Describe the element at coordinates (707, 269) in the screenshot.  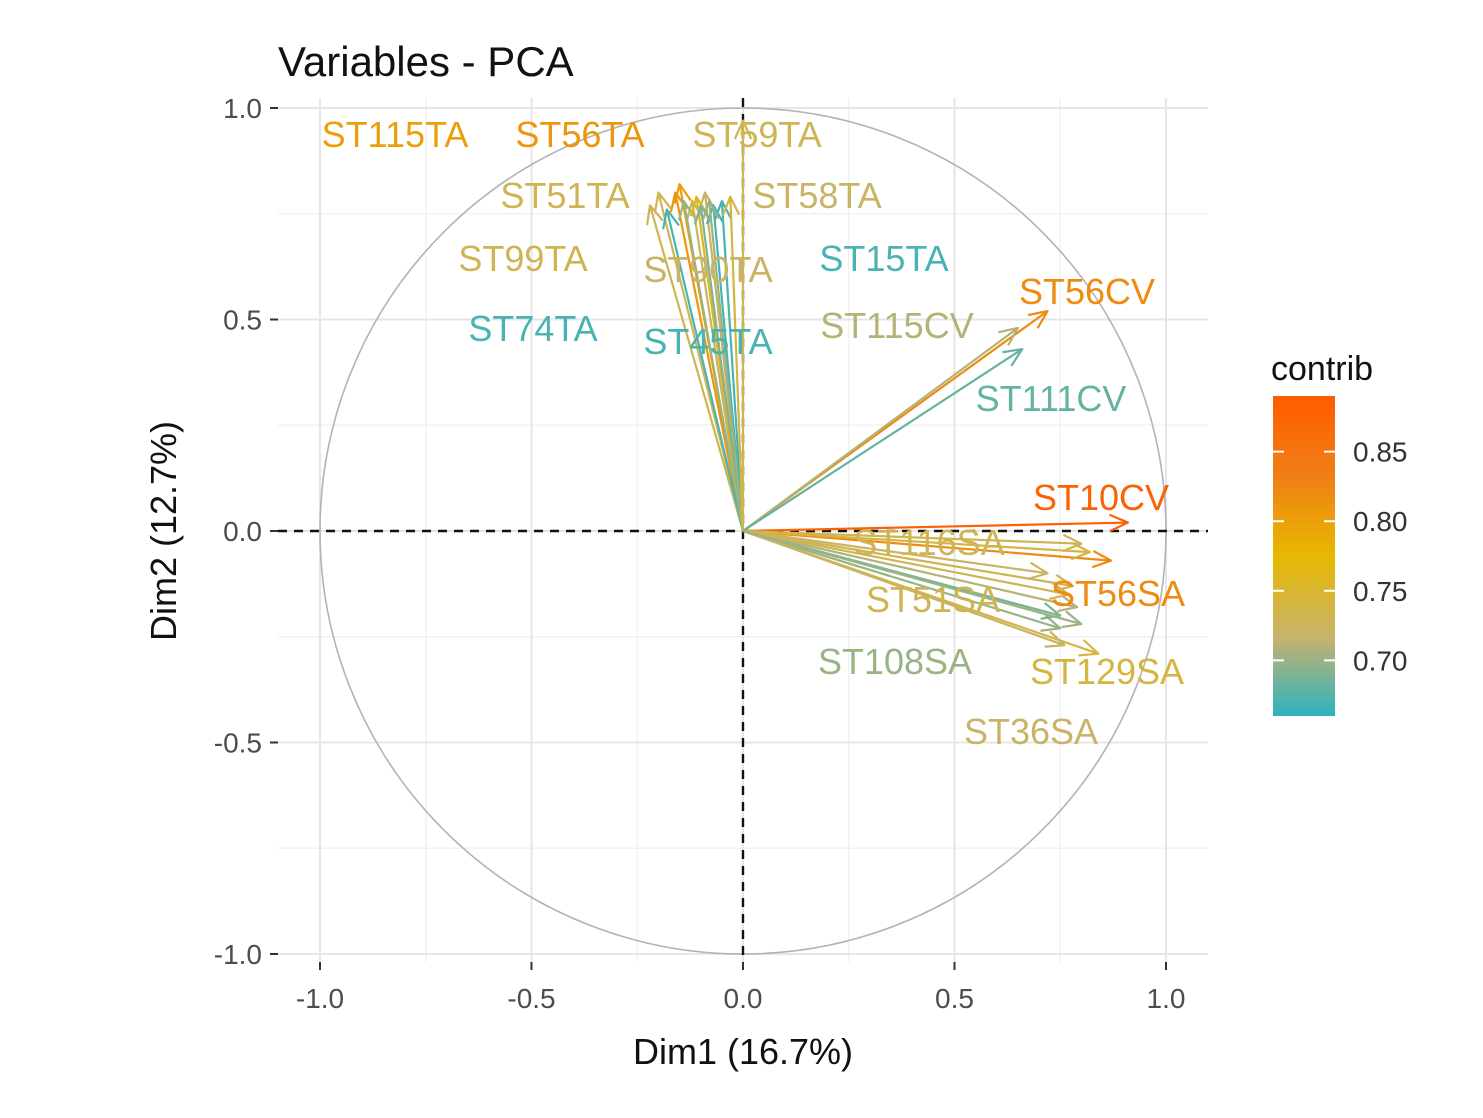
I see `variable-label: ST90TA` at that location.